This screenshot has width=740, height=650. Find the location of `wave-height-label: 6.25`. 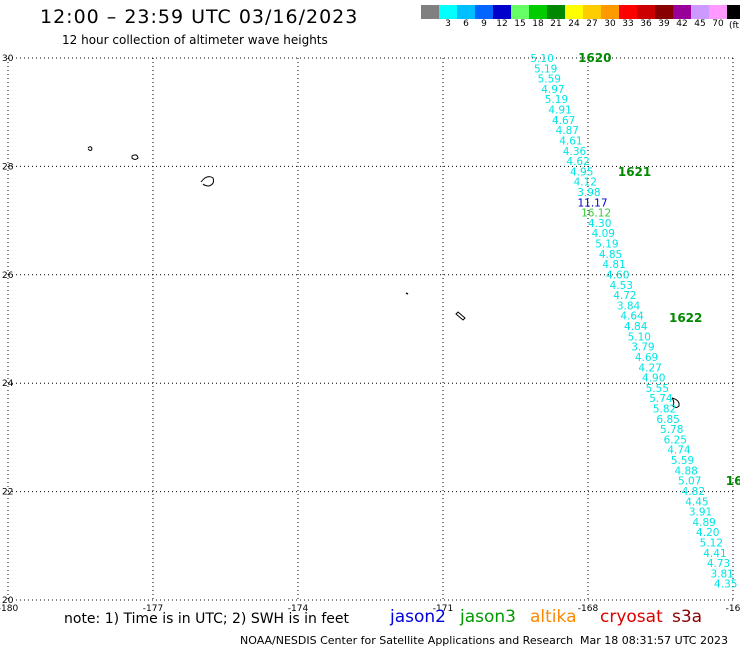

wave-height-label: 6.25 is located at coordinates (675, 440).